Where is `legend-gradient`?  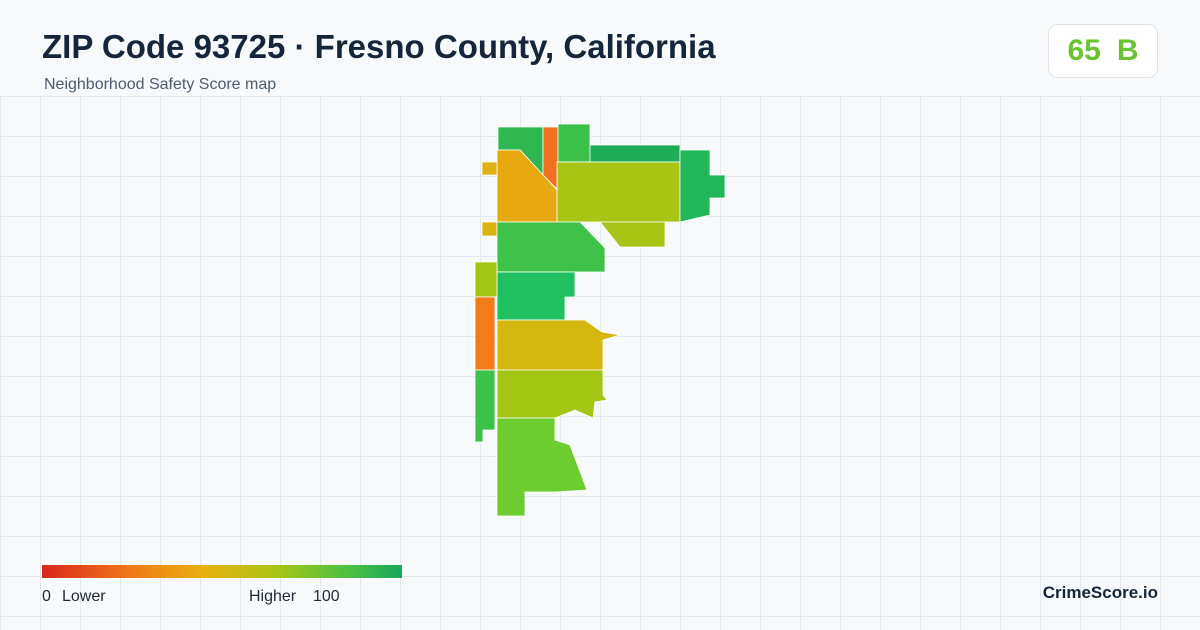 legend-gradient is located at coordinates (222, 571).